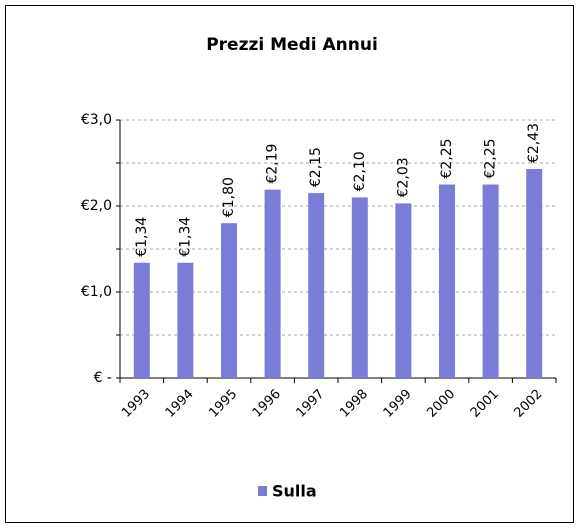 The image size is (581, 529). I want to click on legend-marker, so click(262, 491).